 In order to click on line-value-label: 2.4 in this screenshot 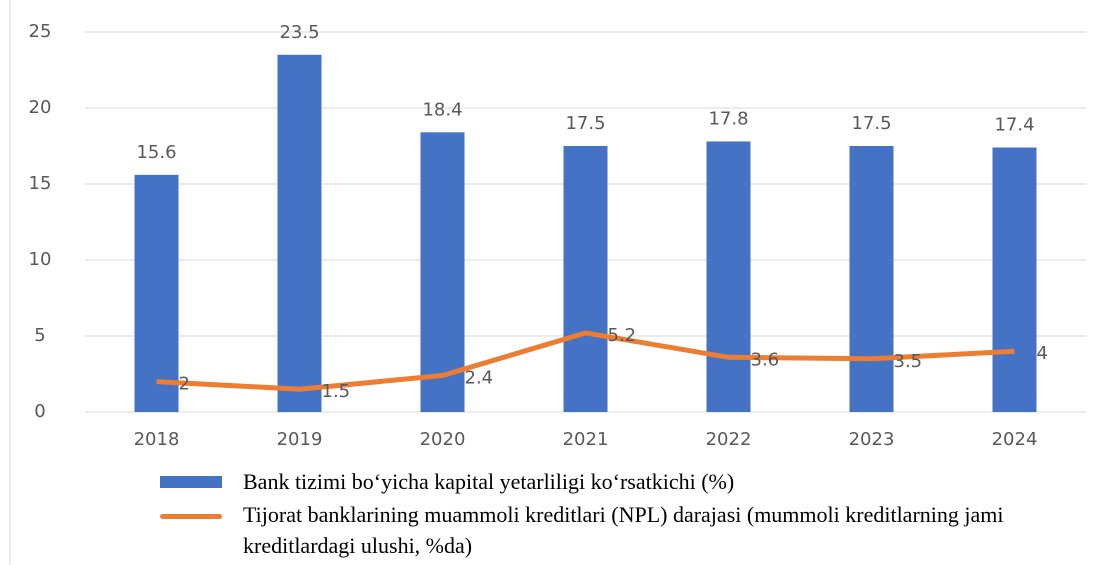, I will do `click(479, 378)`.